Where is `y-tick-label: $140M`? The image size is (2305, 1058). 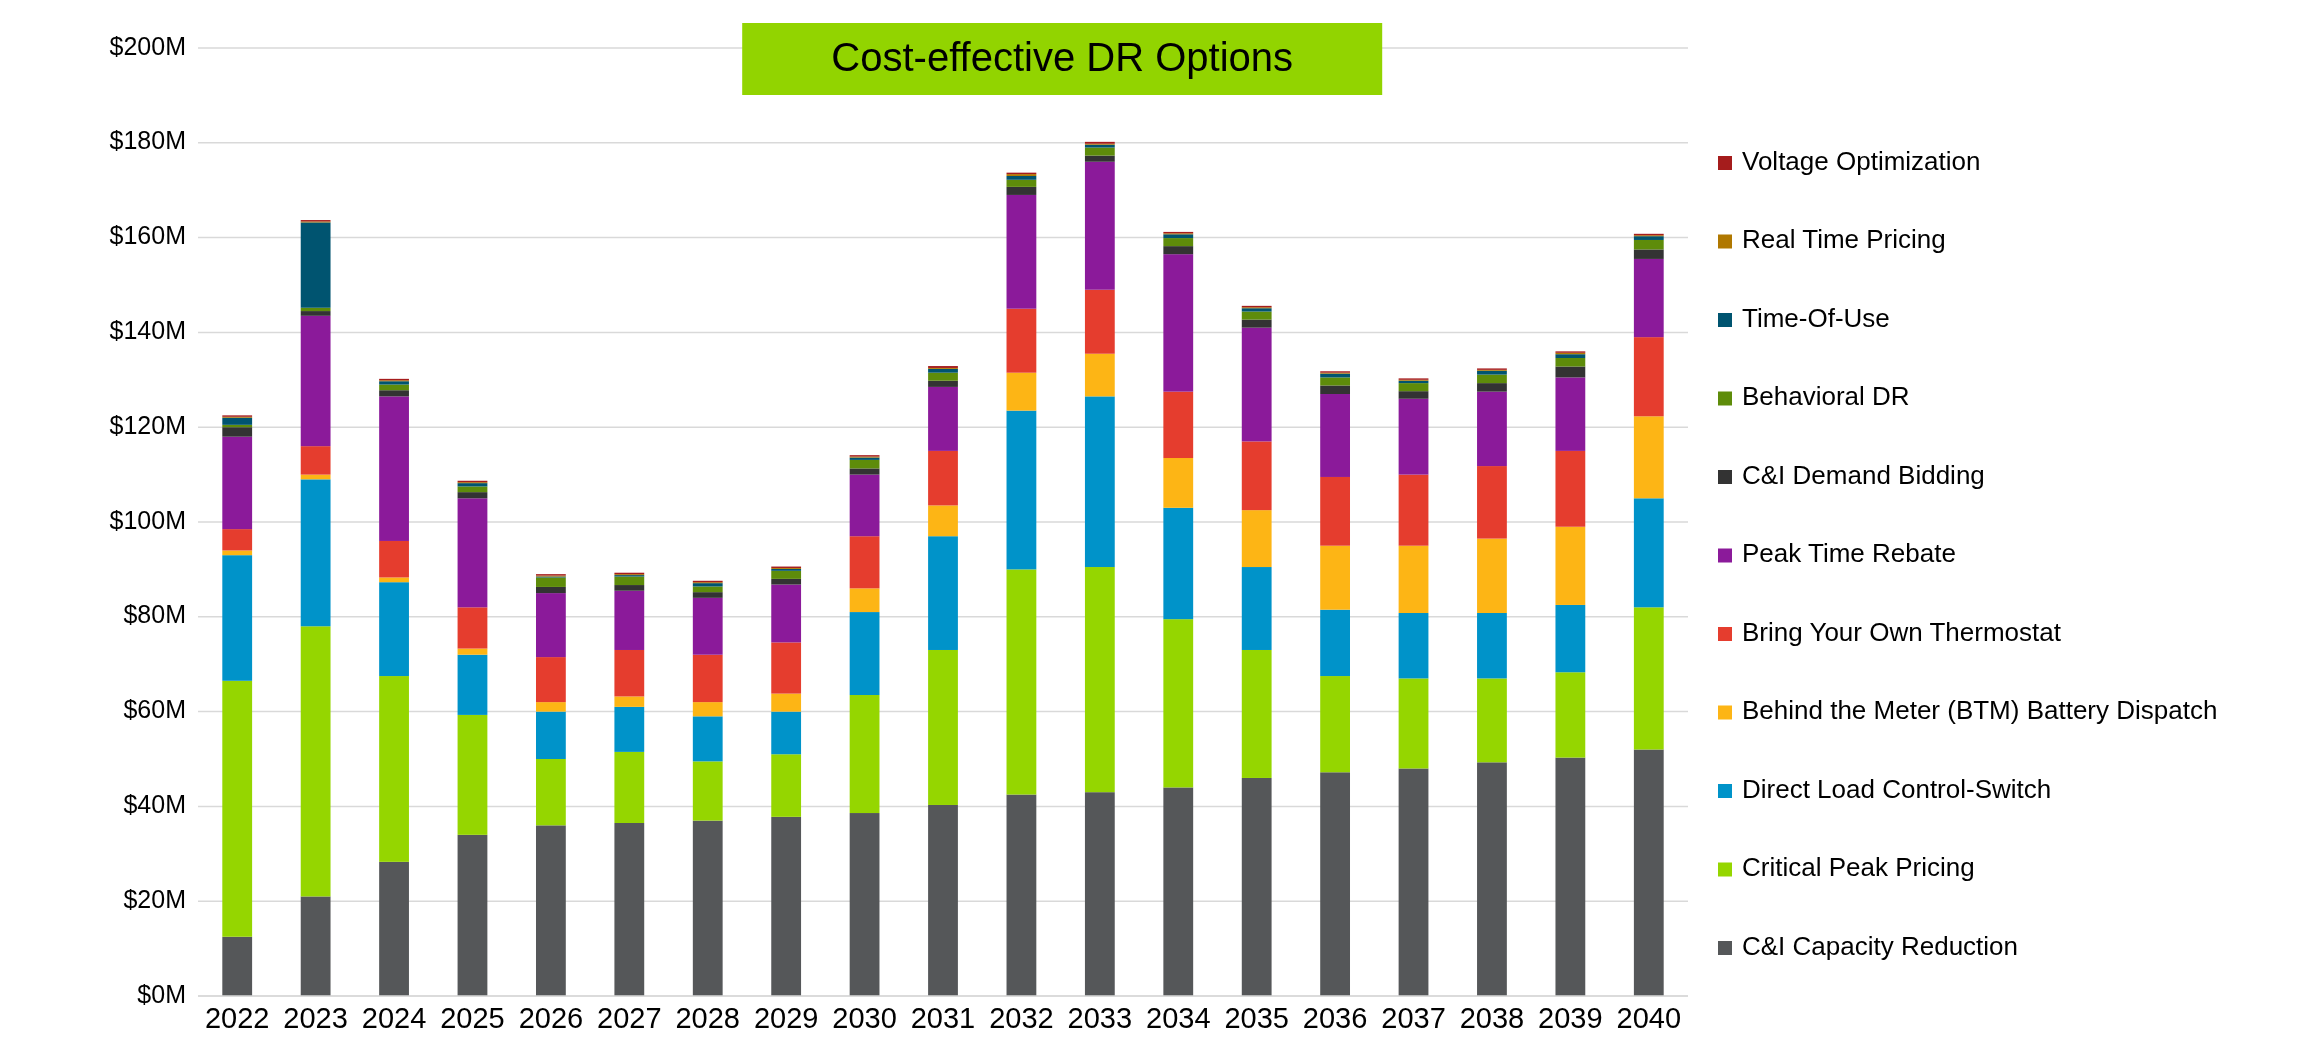 y-tick-label: $140M is located at coordinates (147, 330).